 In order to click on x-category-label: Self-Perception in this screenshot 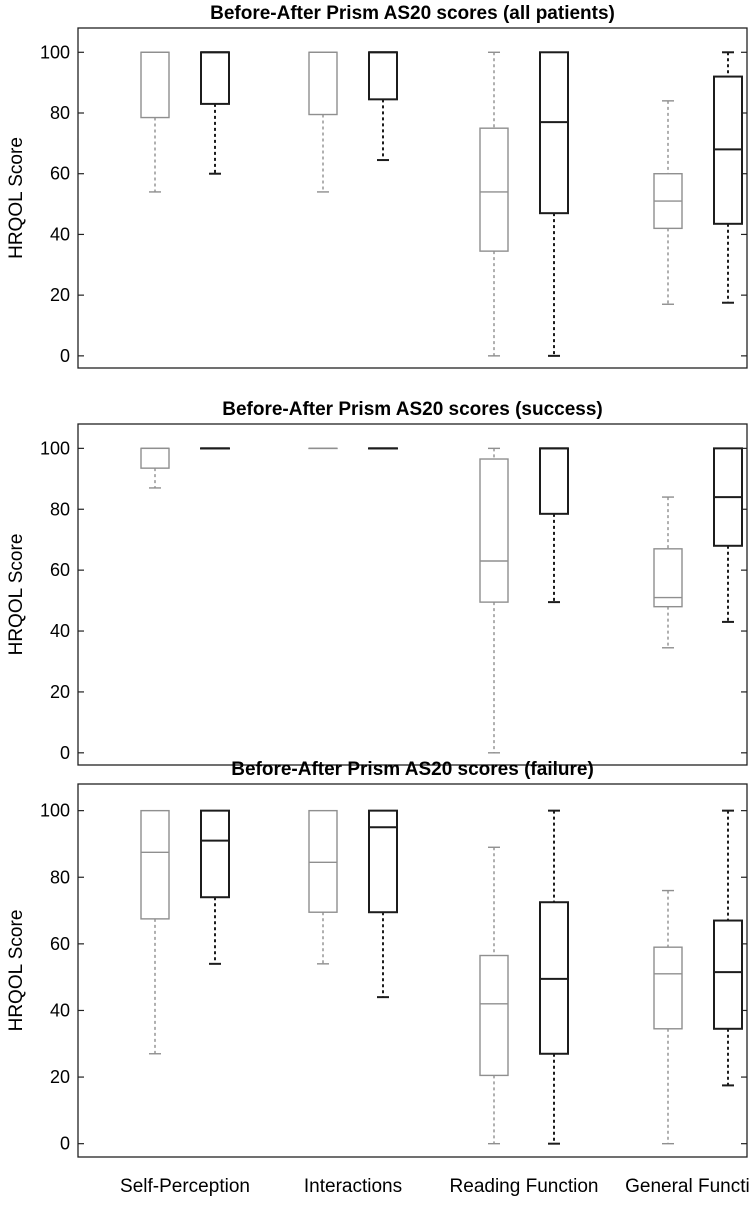, I will do `click(185, 1186)`.